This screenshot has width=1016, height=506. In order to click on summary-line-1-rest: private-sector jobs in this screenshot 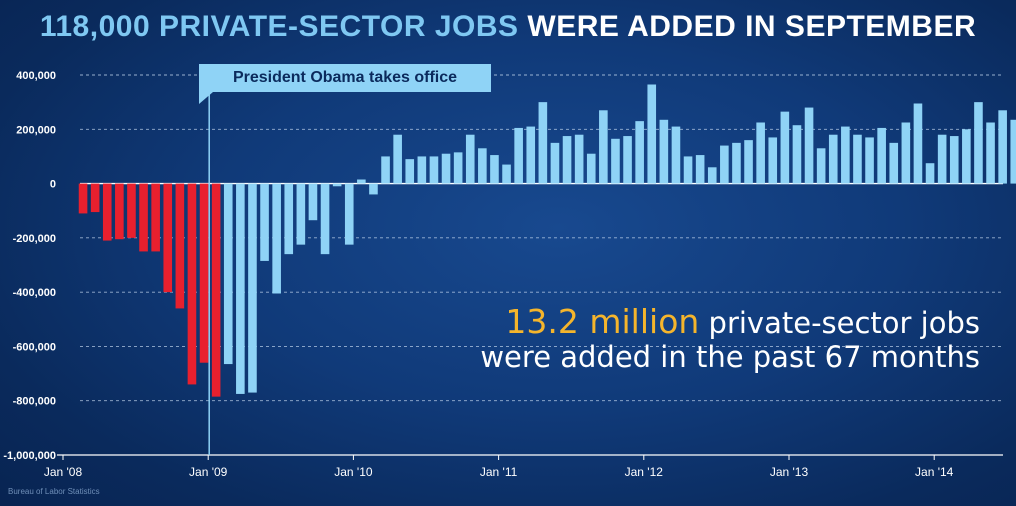, I will do `click(844, 323)`.